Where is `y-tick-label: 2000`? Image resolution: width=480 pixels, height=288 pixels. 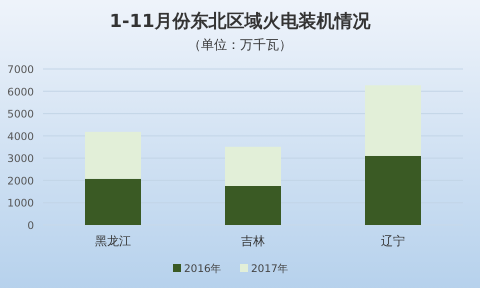
y-tick-label: 2000 is located at coordinates (20, 181).